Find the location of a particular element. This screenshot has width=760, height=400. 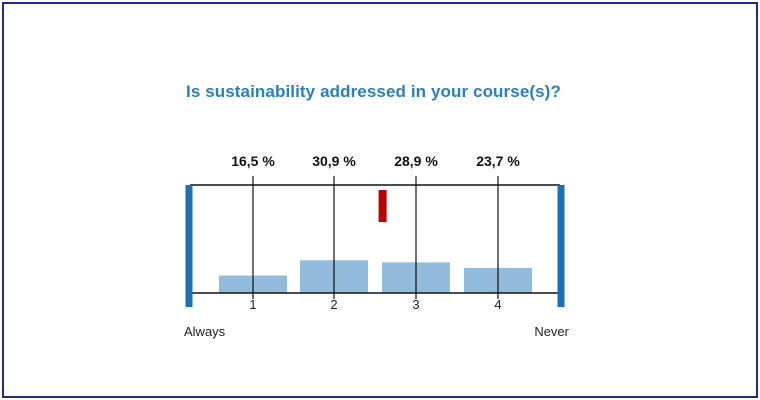

mean-marker is located at coordinates (382, 206).